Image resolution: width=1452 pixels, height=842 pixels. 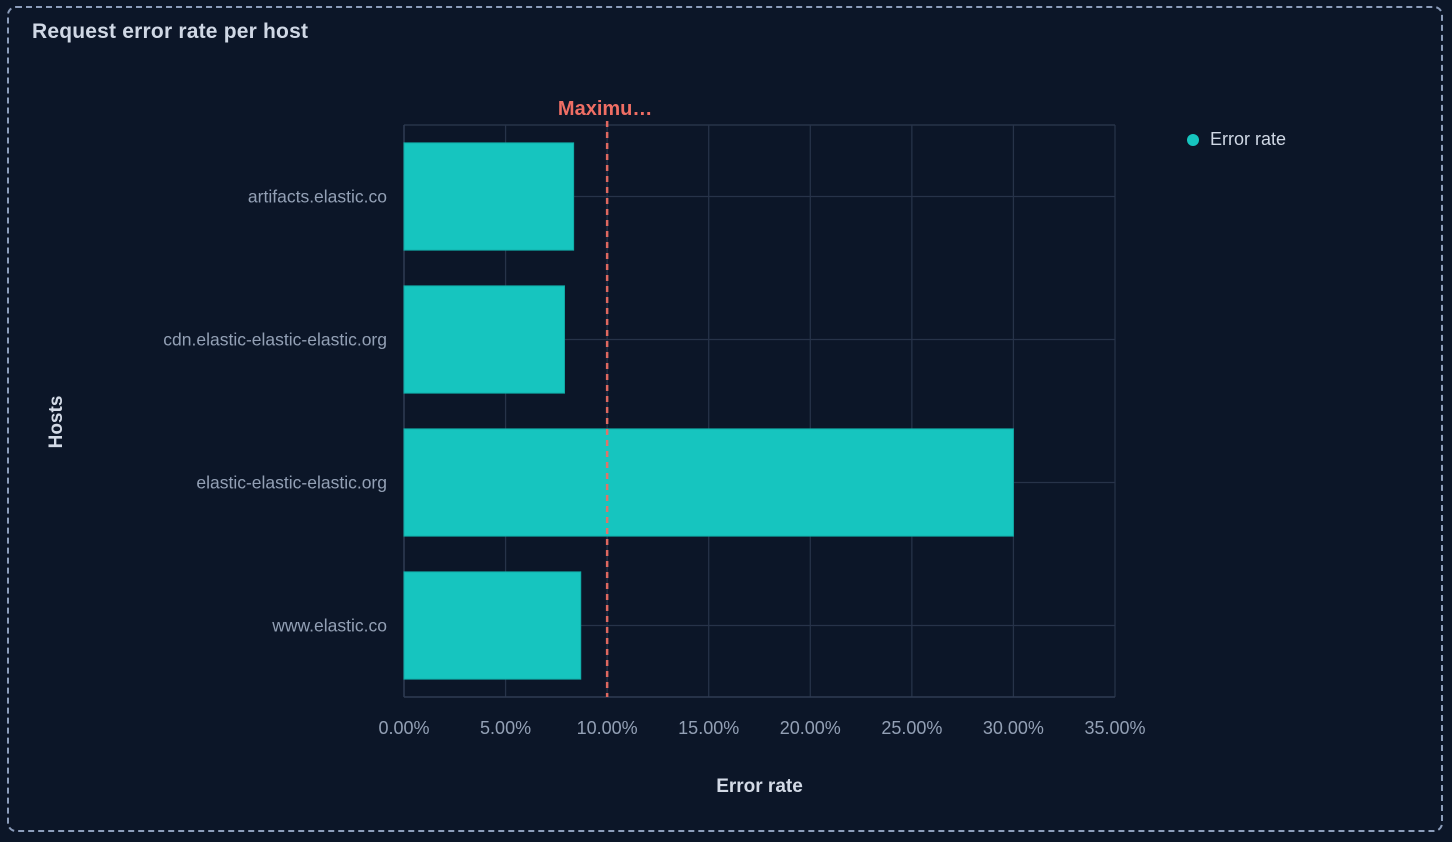 I want to click on bar-cdn.elastic-elastic-elastic.org, so click(x=484, y=339).